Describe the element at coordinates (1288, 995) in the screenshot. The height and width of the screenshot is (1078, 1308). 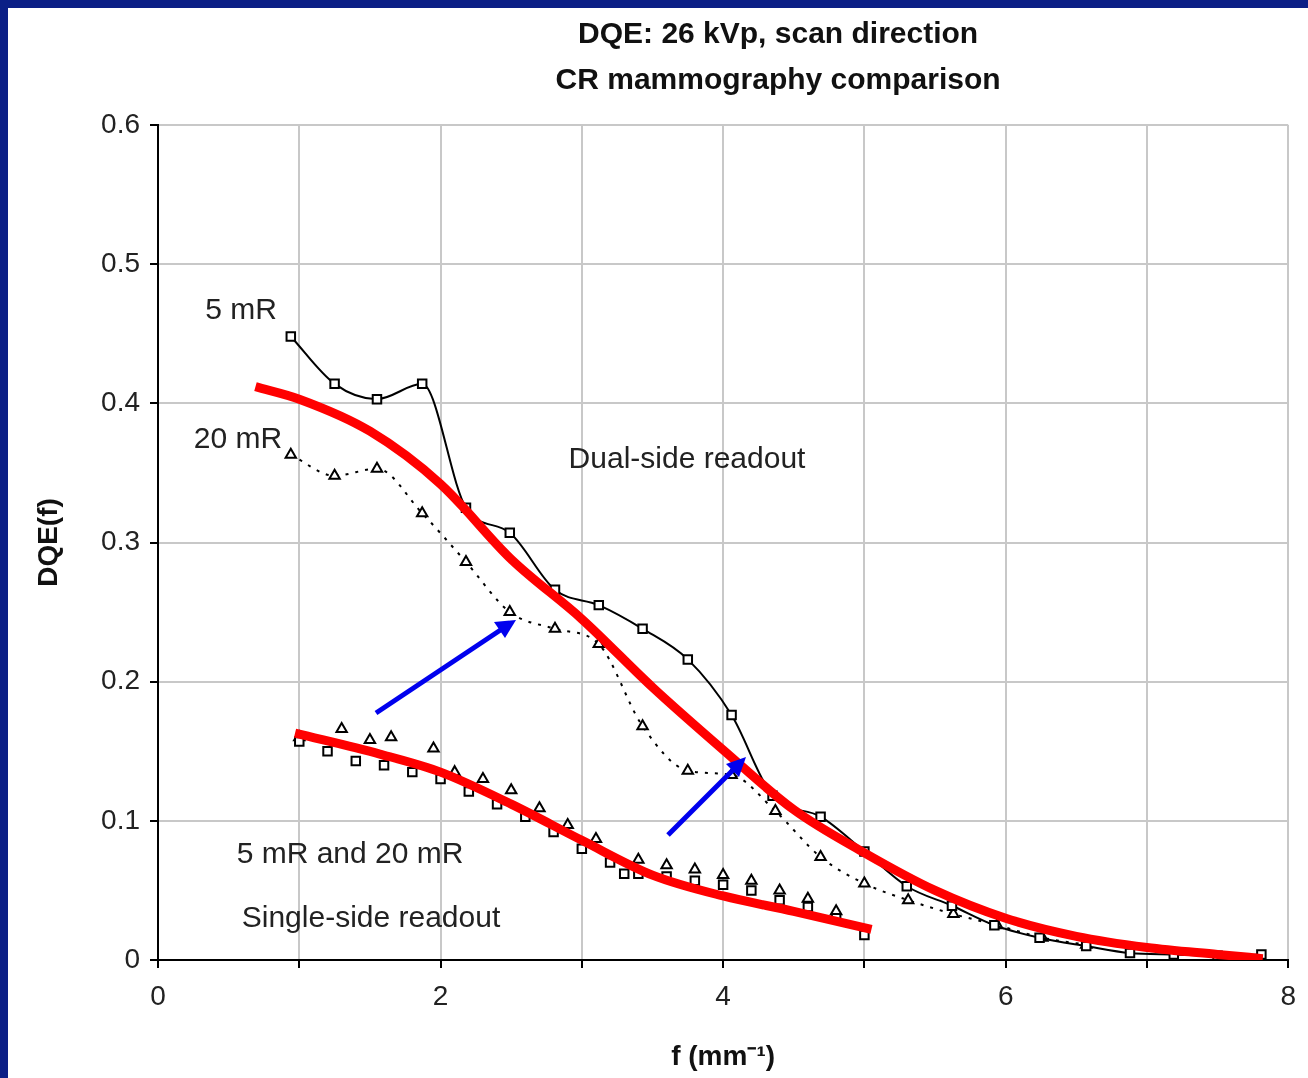
I see `x-tick-label: 8` at that location.